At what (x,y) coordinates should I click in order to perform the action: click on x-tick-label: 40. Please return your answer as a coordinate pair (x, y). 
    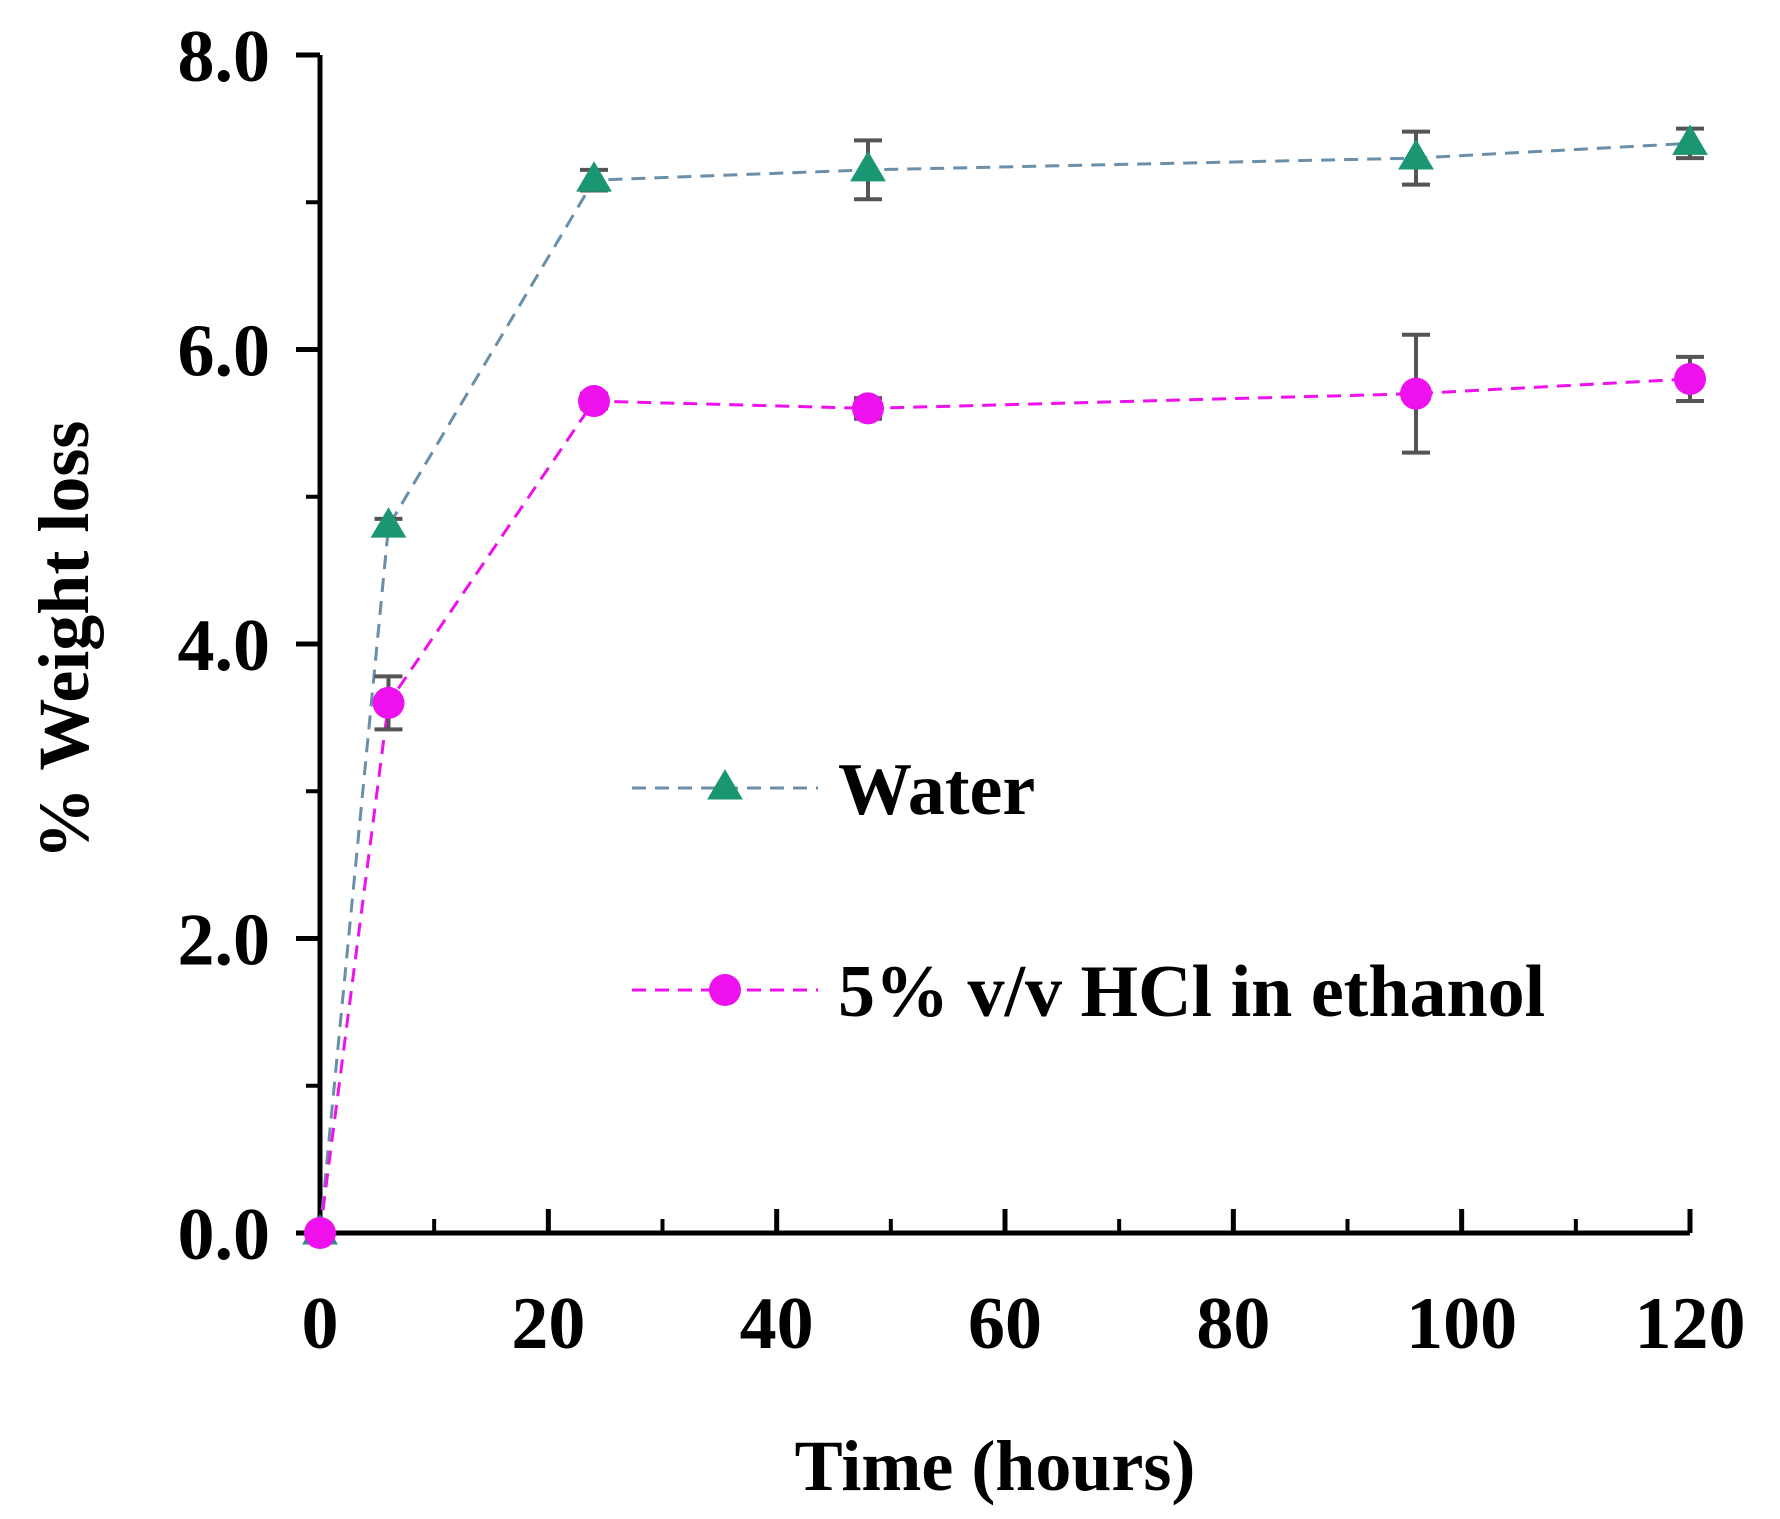
    Looking at the image, I should click on (777, 1324).